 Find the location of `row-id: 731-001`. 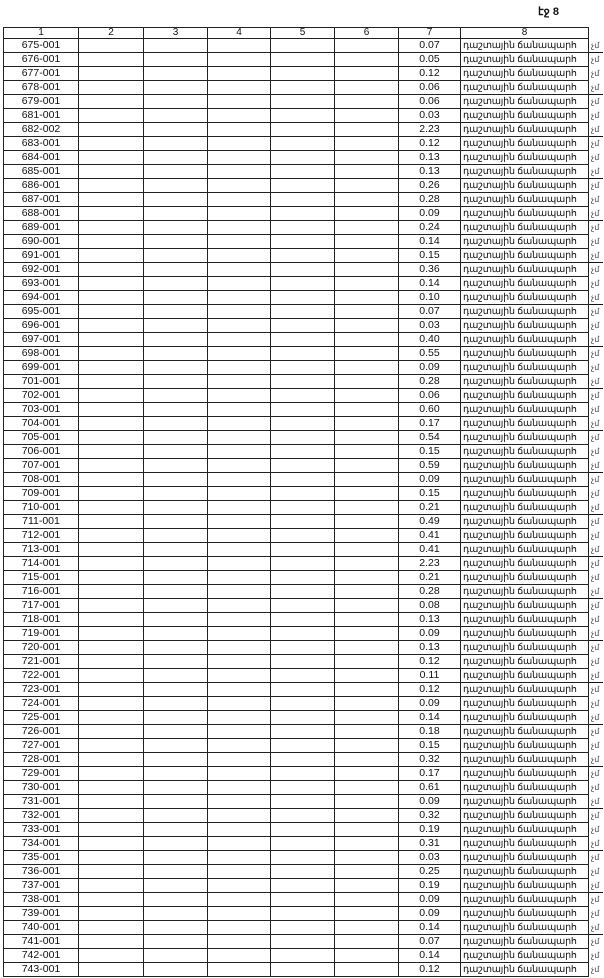

row-id: 731-001 is located at coordinates (41, 801).